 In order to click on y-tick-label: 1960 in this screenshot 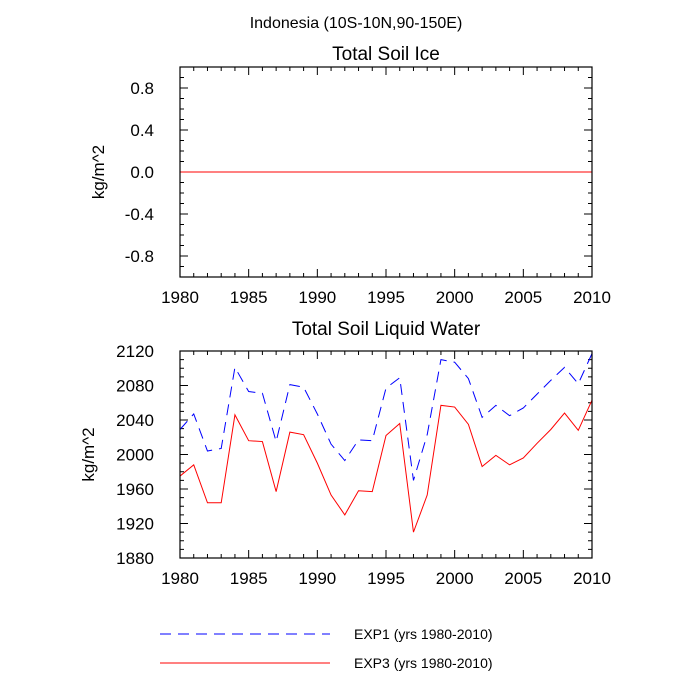, I will do `click(135, 489)`.